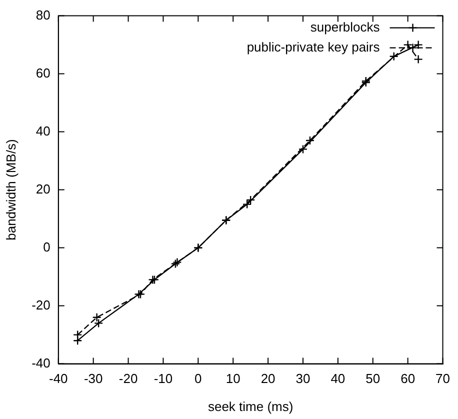 Image resolution: width=458 pixels, height=419 pixels. Describe the element at coordinates (345, 26) in the screenshot. I see `legend-label: superblocks` at that location.